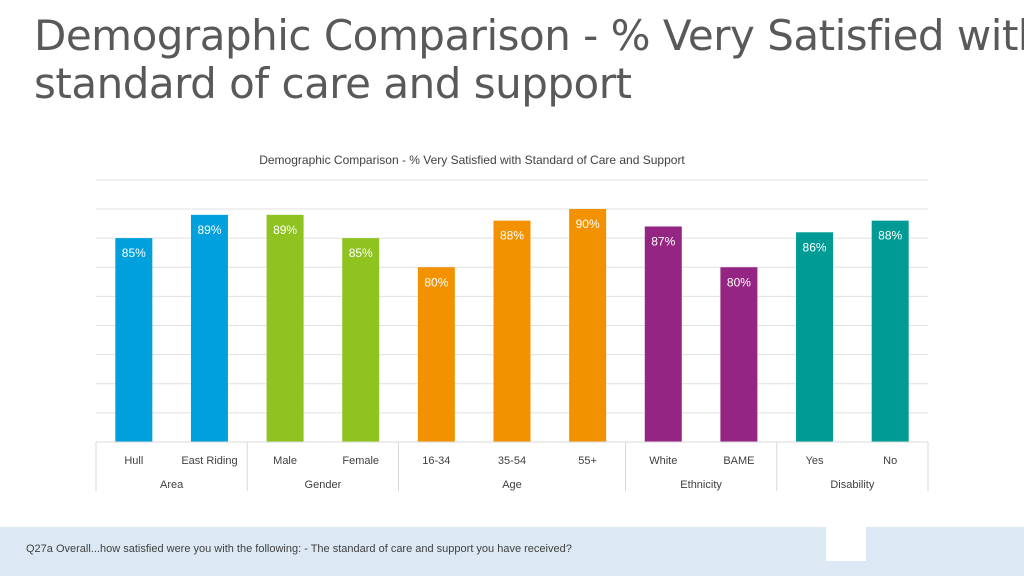  Describe the element at coordinates (209, 328) in the screenshot. I see `bar-east-riding` at that location.